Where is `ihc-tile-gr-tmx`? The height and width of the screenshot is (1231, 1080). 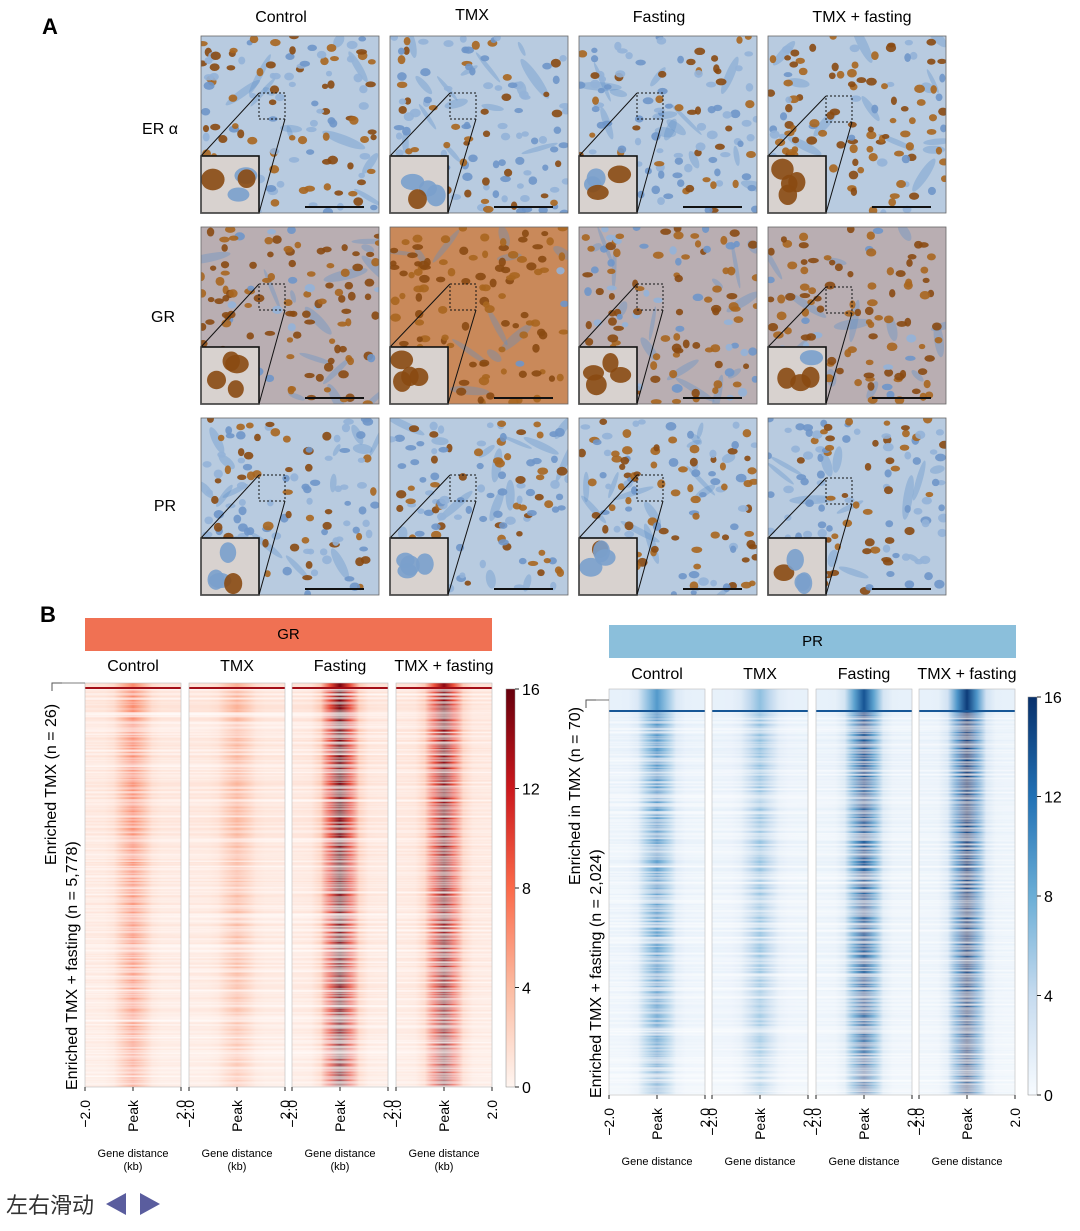 ihc-tile-gr-tmx is located at coordinates (479, 315).